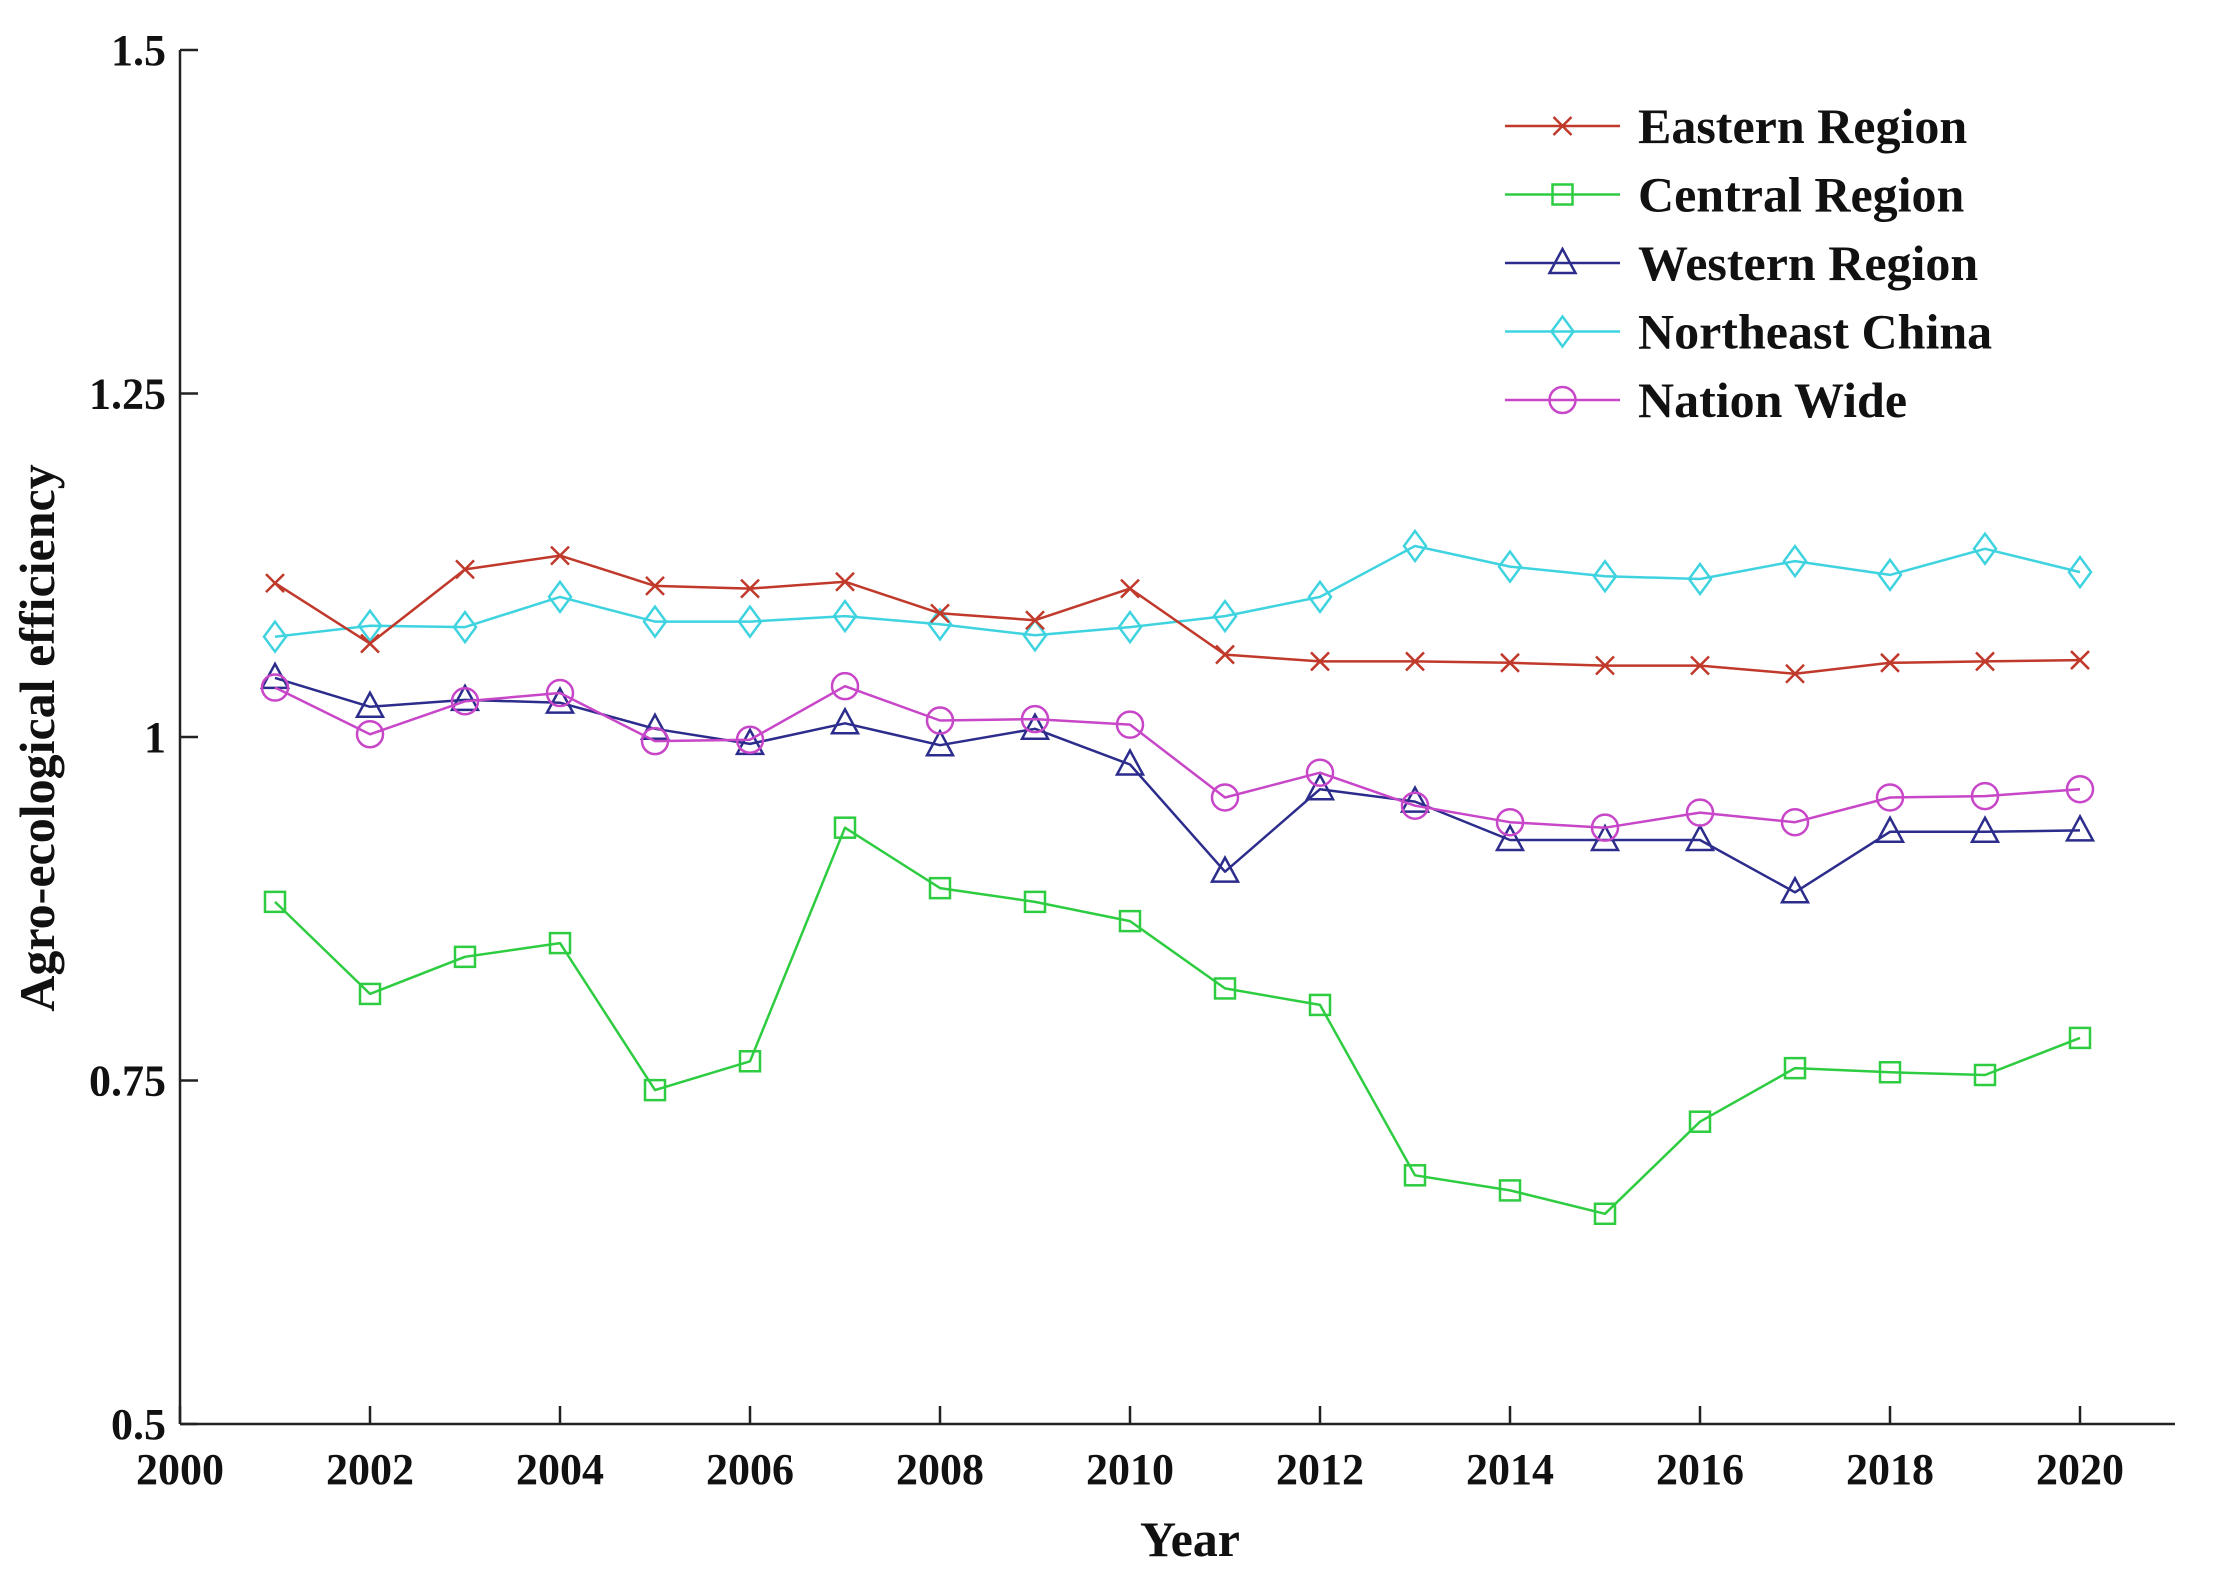 The image size is (2219, 1591). I want to click on series-line-nation-wide, so click(1177, 756).